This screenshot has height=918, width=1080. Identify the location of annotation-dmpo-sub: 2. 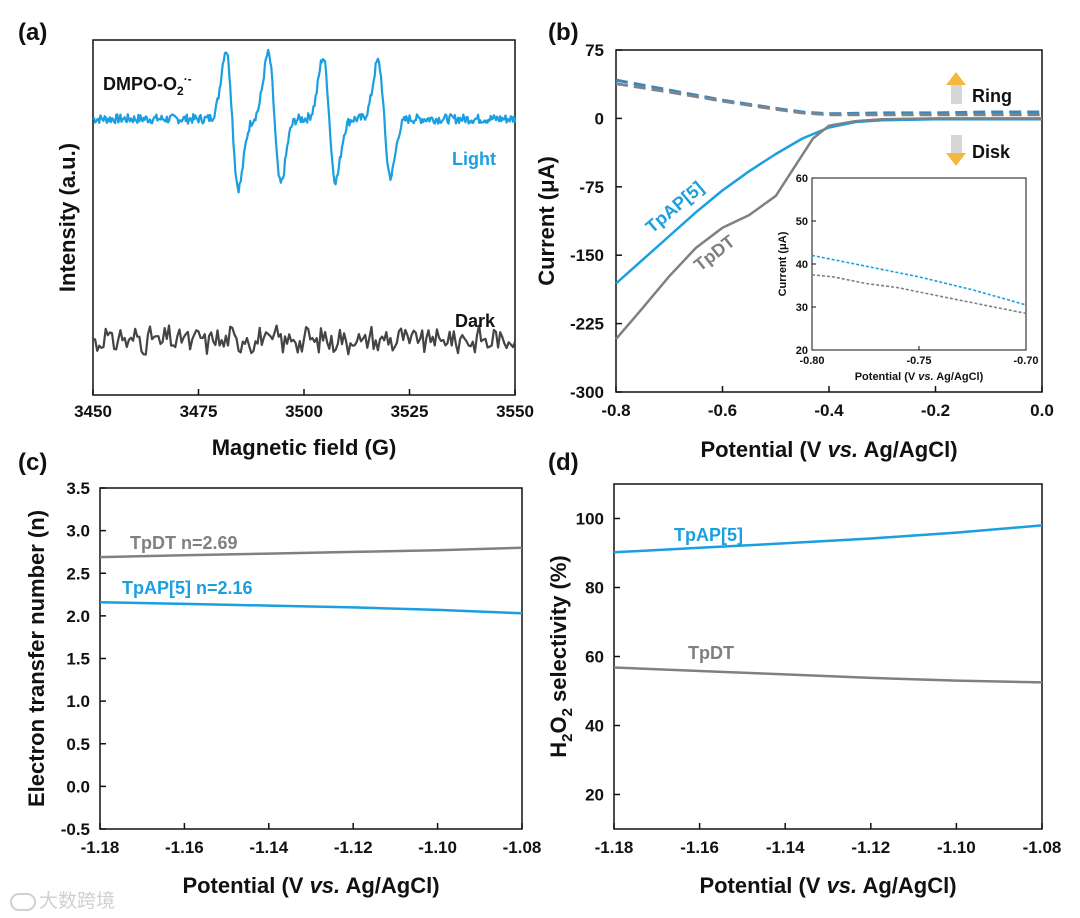
(180, 91).